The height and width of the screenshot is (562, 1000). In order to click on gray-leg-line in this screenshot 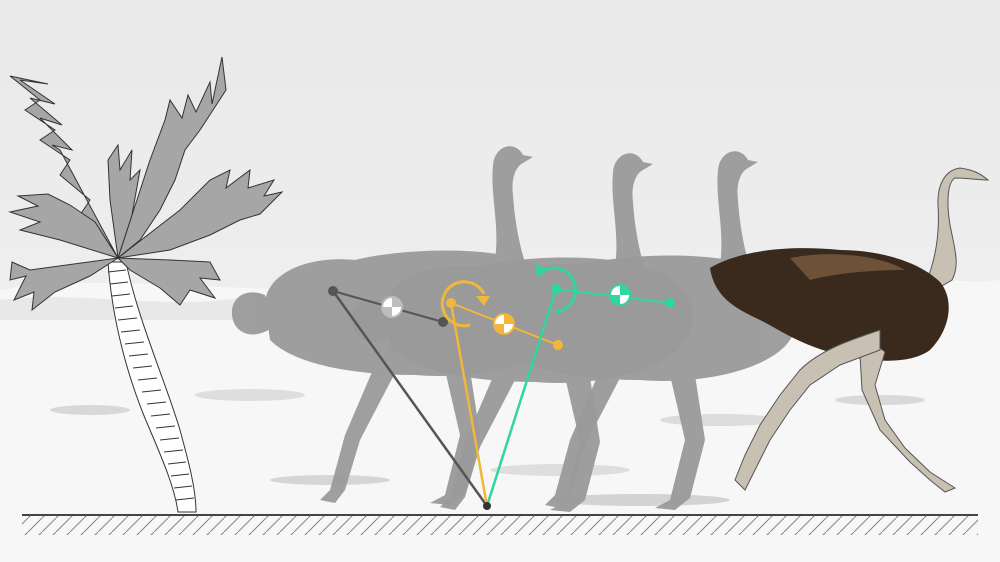, I will do `click(410, 398)`.